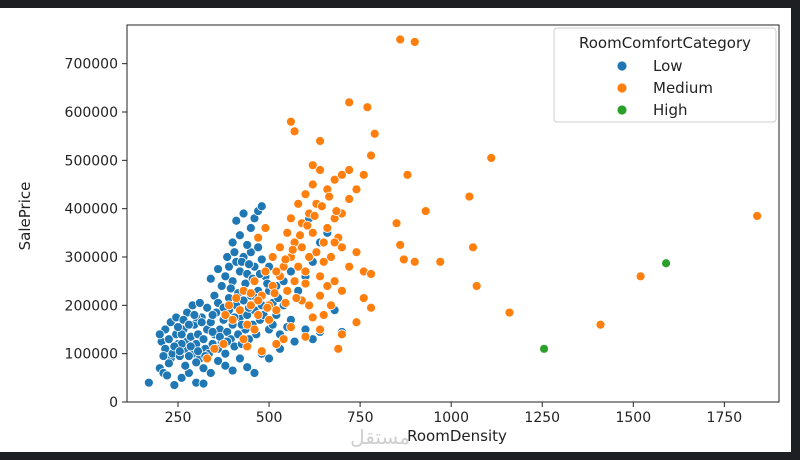  Describe the element at coordinates (457, 436) in the screenshot. I see `x-axis-title: RoomDensity` at that location.